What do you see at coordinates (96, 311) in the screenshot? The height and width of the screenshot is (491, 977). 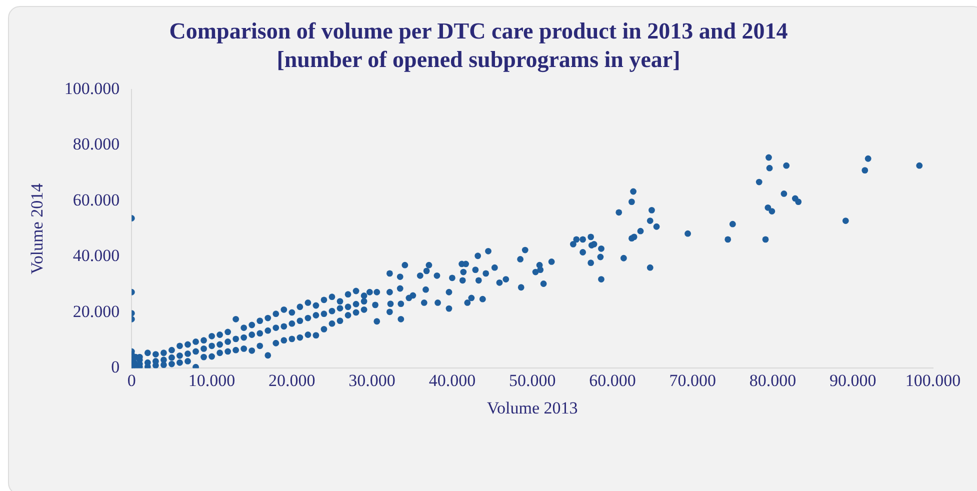 I see `y-tick-label: 20.000` at bounding box center [96, 311].